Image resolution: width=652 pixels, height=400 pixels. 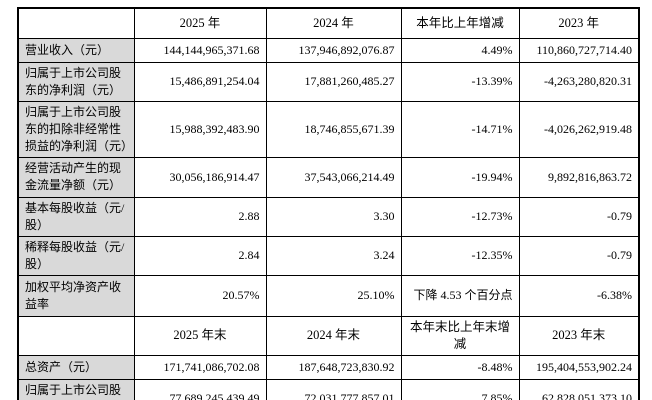 What do you see at coordinates (333, 255) in the screenshot?
I see `value-cell: 3.24` at bounding box center [333, 255].